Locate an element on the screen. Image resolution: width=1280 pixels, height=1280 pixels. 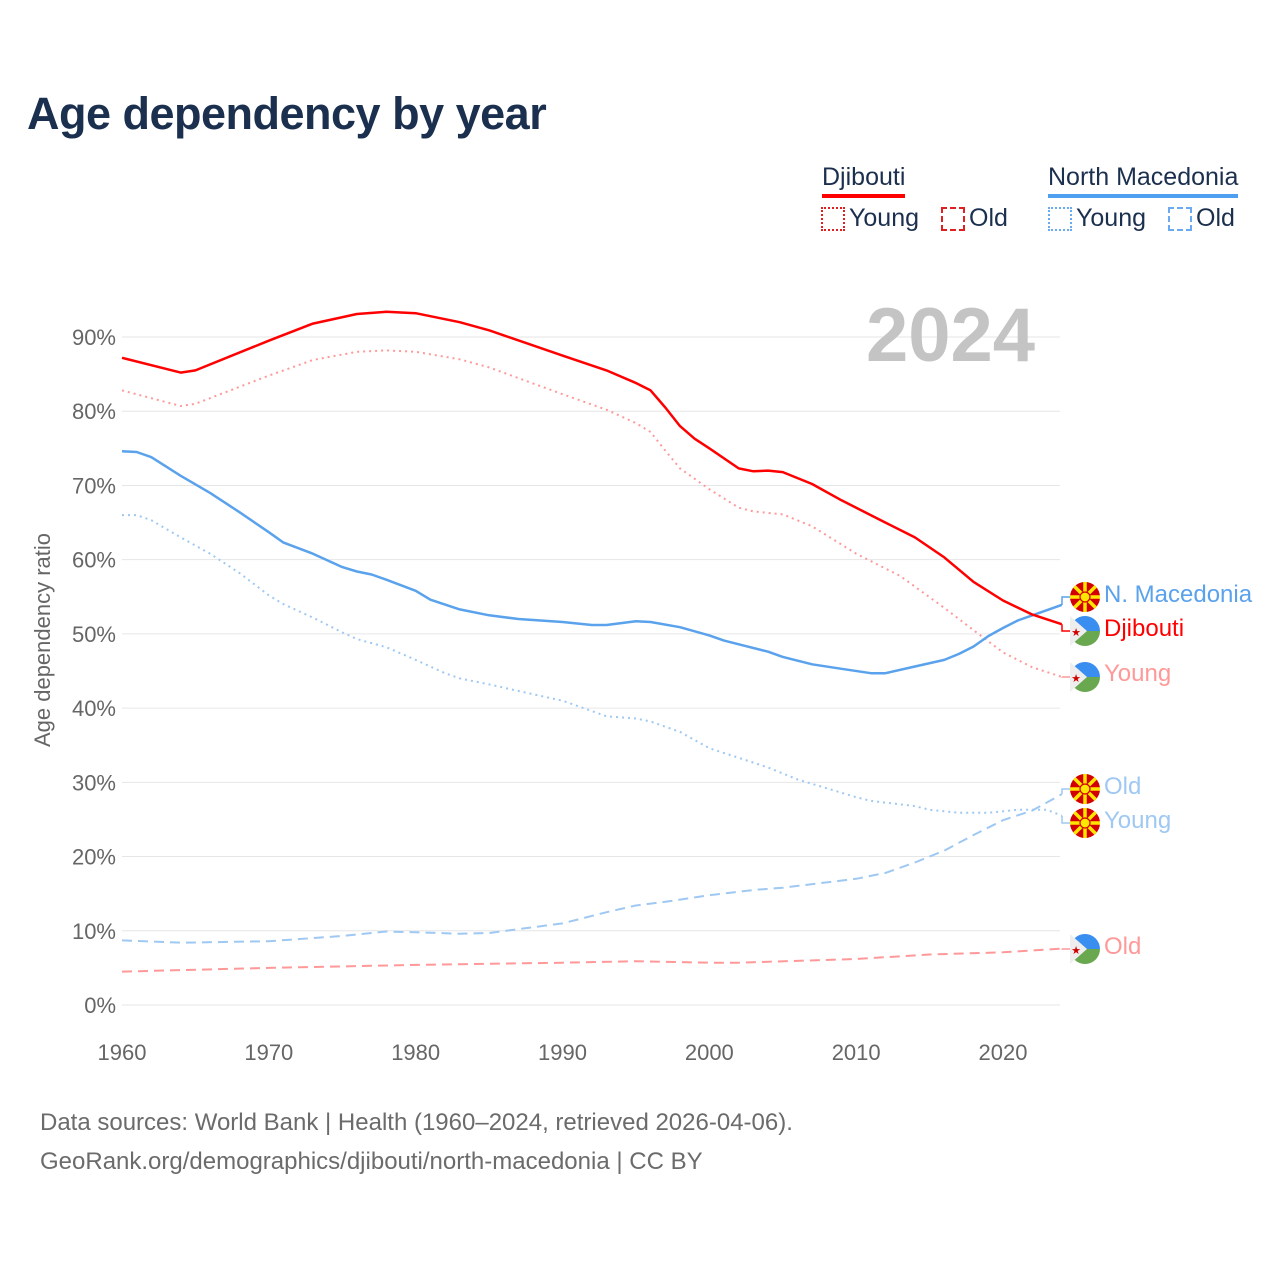
y-tick-label: 10% is located at coordinates (94, 931).